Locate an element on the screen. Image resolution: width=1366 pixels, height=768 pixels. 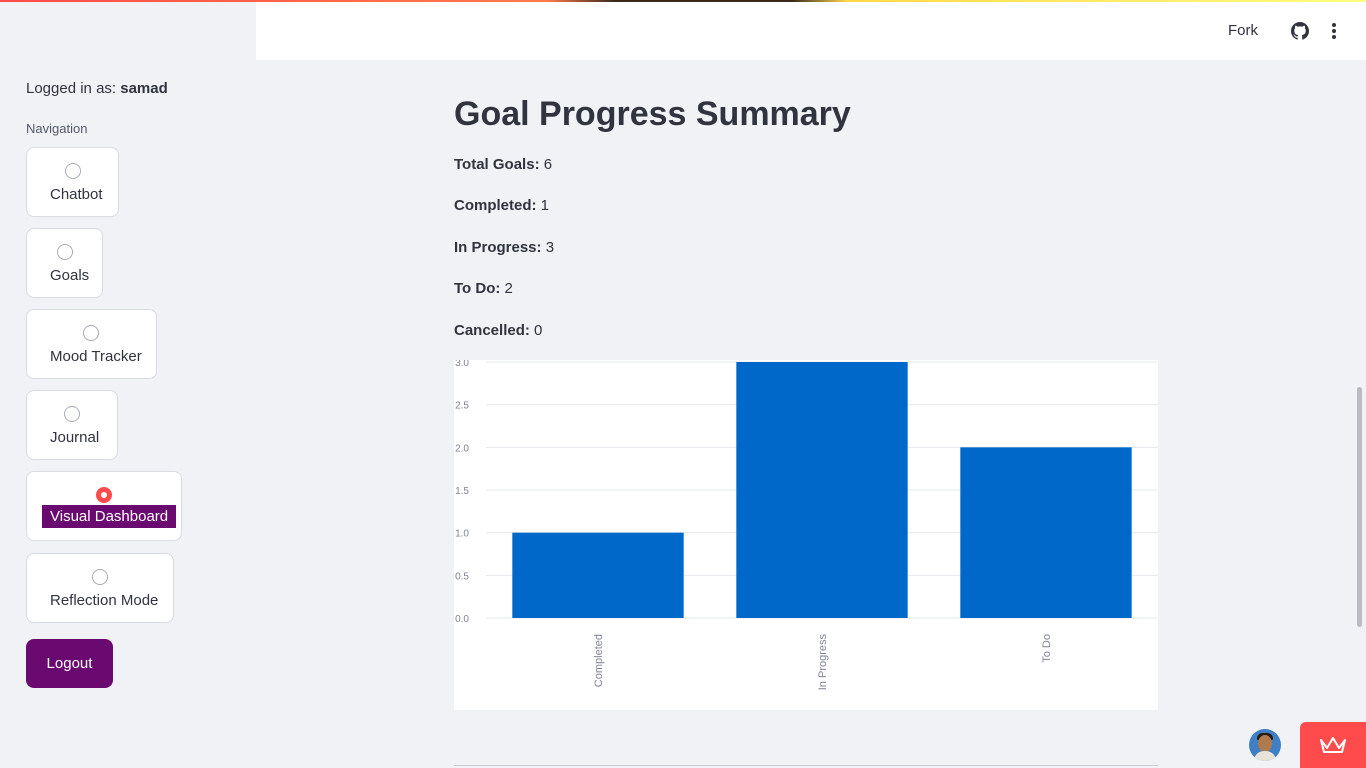
stat-value: 6 is located at coordinates (548, 164).